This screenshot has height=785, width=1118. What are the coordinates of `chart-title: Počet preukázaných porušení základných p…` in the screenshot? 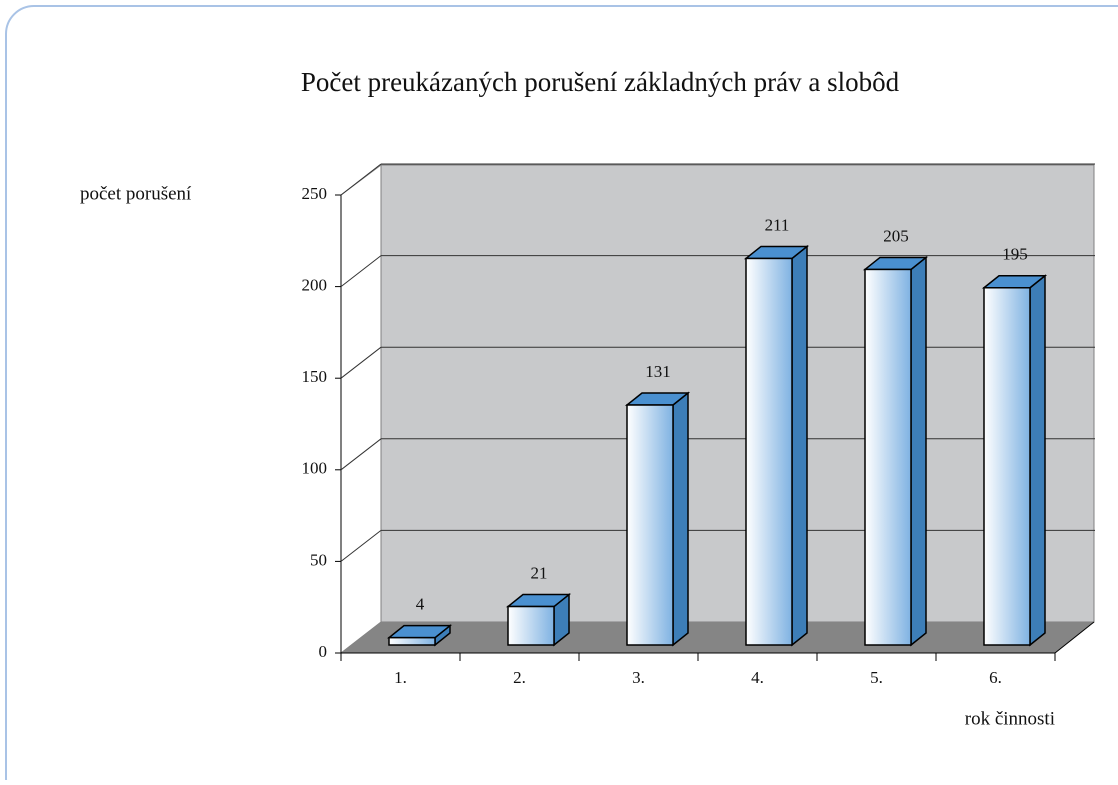 It's located at (600, 82).